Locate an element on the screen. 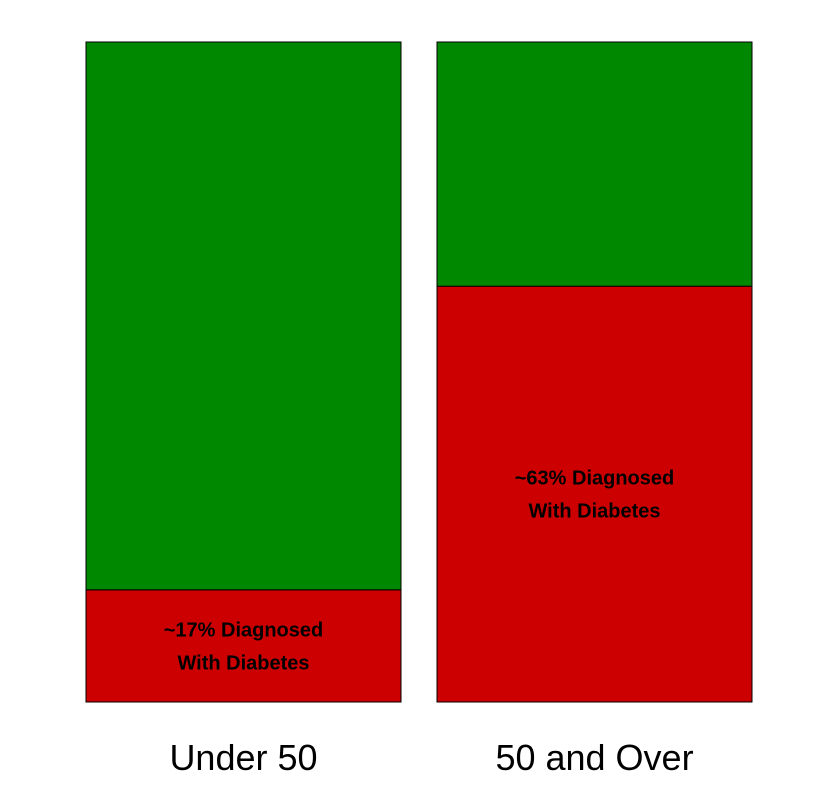 The width and height of the screenshot is (813, 807). data-label-under-50: ~17% Diagnosed With Diabetes is located at coordinates (244, 646).